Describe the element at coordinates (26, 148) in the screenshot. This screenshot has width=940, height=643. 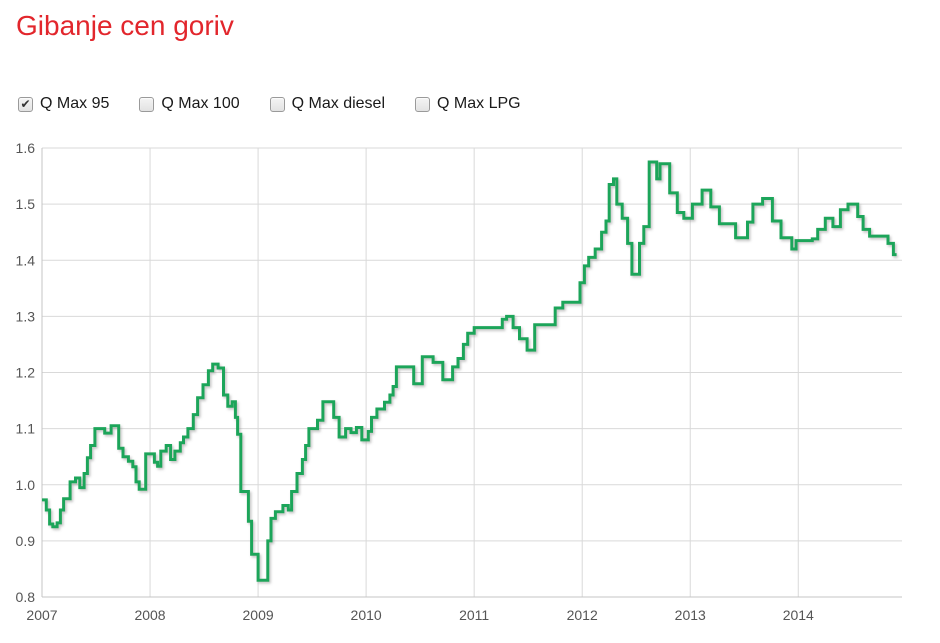
I see `y-axis-tick-label: 1.6` at that location.